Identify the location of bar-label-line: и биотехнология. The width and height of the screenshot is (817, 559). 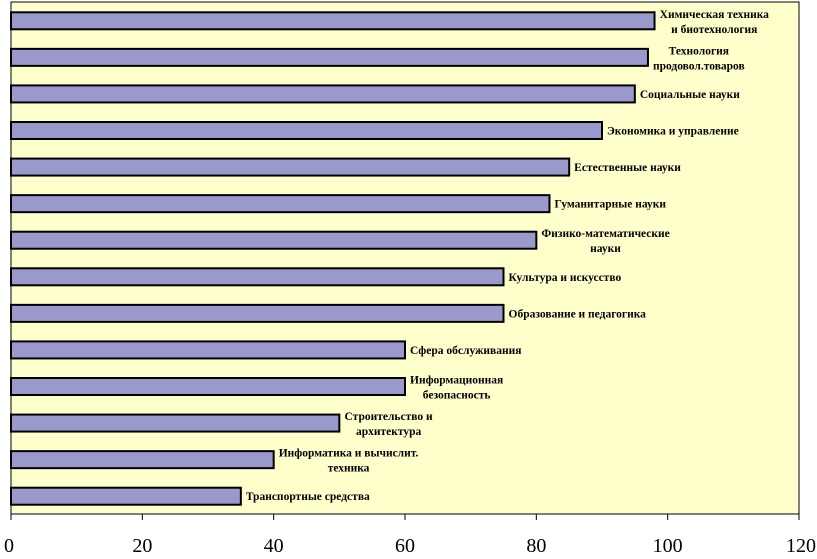
(714, 30).